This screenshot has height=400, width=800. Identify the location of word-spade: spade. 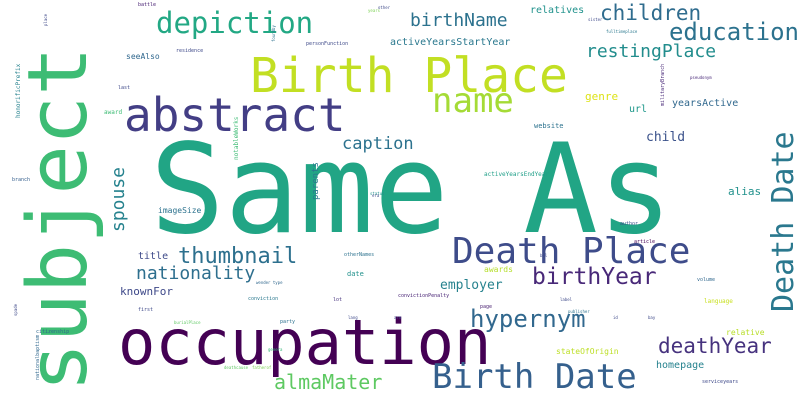
(15, 309).